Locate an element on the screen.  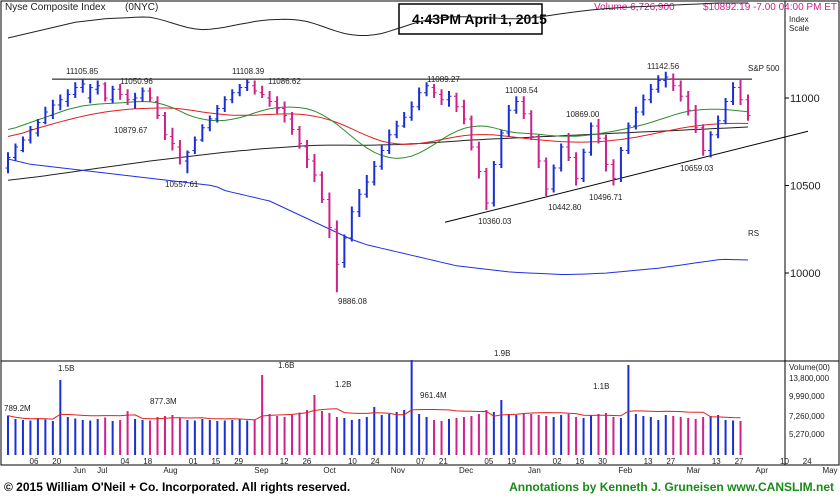
volume-tick-label: 7,260,000 is located at coordinates (807, 416).